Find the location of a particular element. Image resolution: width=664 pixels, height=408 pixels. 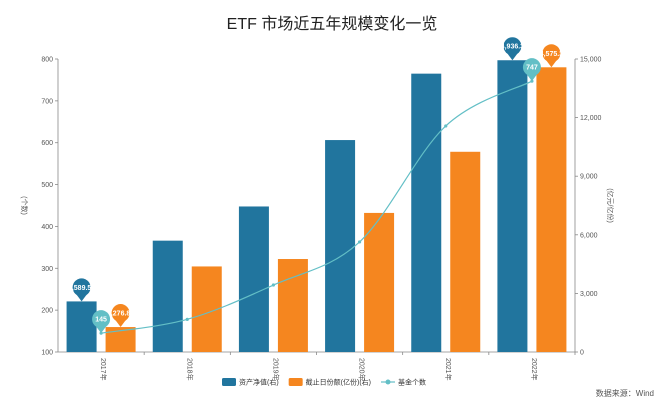

data-label: 14,936.38 is located at coordinates (512, 47).